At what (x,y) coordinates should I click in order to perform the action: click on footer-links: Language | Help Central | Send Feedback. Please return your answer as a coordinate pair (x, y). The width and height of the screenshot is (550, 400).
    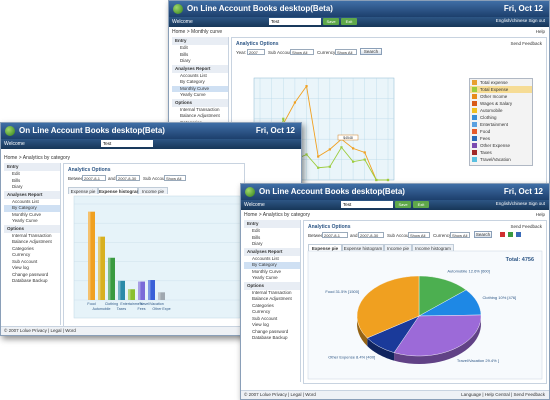
    Looking at the image, I should click on (503, 394).